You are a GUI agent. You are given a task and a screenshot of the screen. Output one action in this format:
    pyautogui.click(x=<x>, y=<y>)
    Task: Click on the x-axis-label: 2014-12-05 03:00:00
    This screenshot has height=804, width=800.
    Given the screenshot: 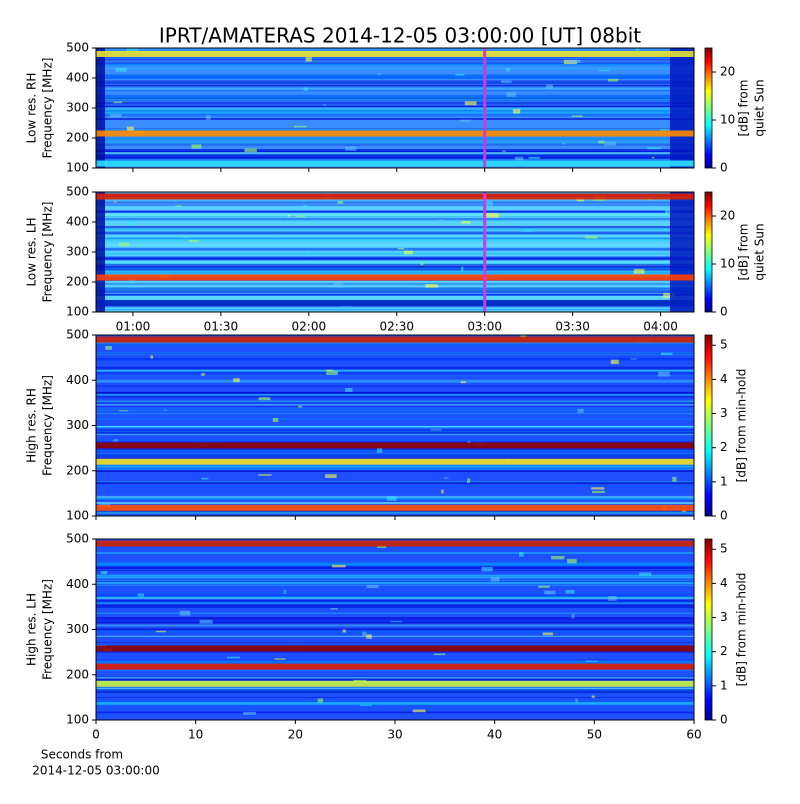 What is the action you would take?
    pyautogui.click(x=95, y=771)
    